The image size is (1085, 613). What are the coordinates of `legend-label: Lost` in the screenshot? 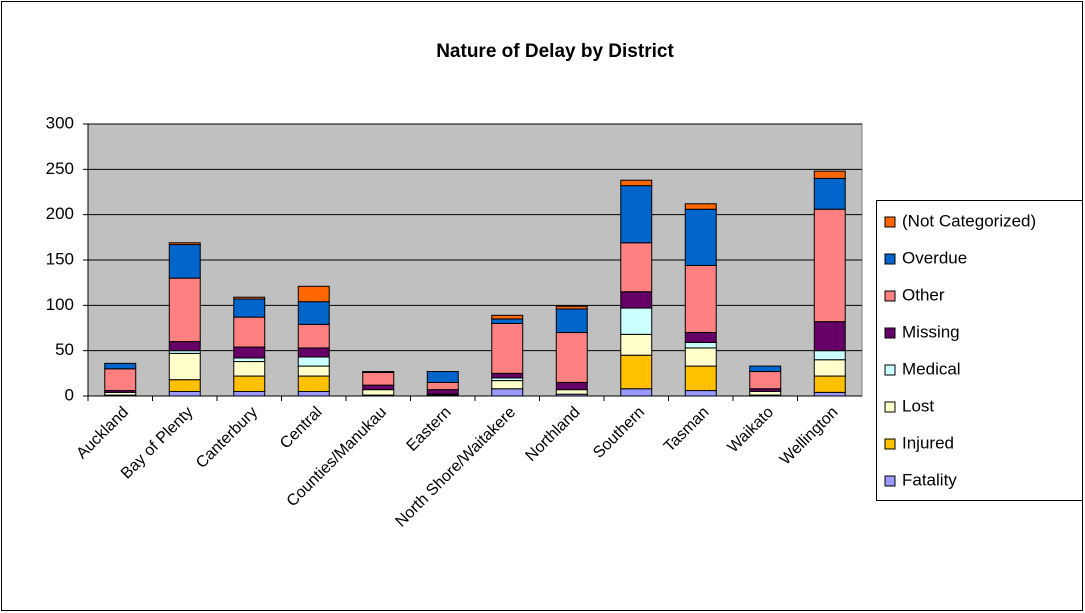 It's located at (918, 405).